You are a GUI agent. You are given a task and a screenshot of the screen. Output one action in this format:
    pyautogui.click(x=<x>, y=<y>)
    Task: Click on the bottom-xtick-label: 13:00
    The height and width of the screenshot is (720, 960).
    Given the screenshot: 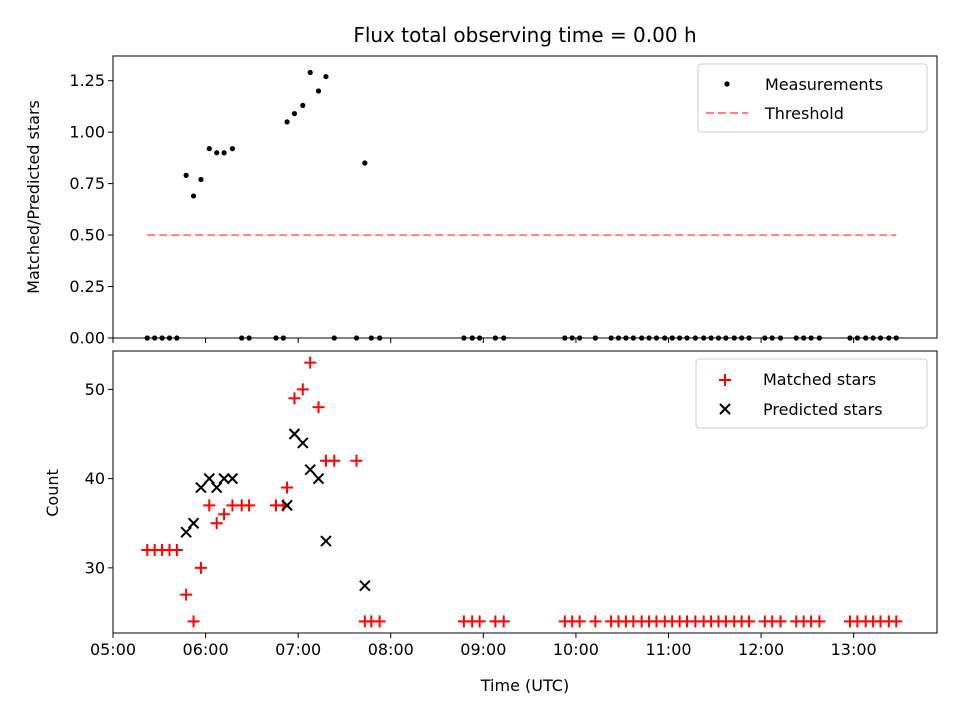 What is the action you would take?
    pyautogui.click(x=854, y=649)
    